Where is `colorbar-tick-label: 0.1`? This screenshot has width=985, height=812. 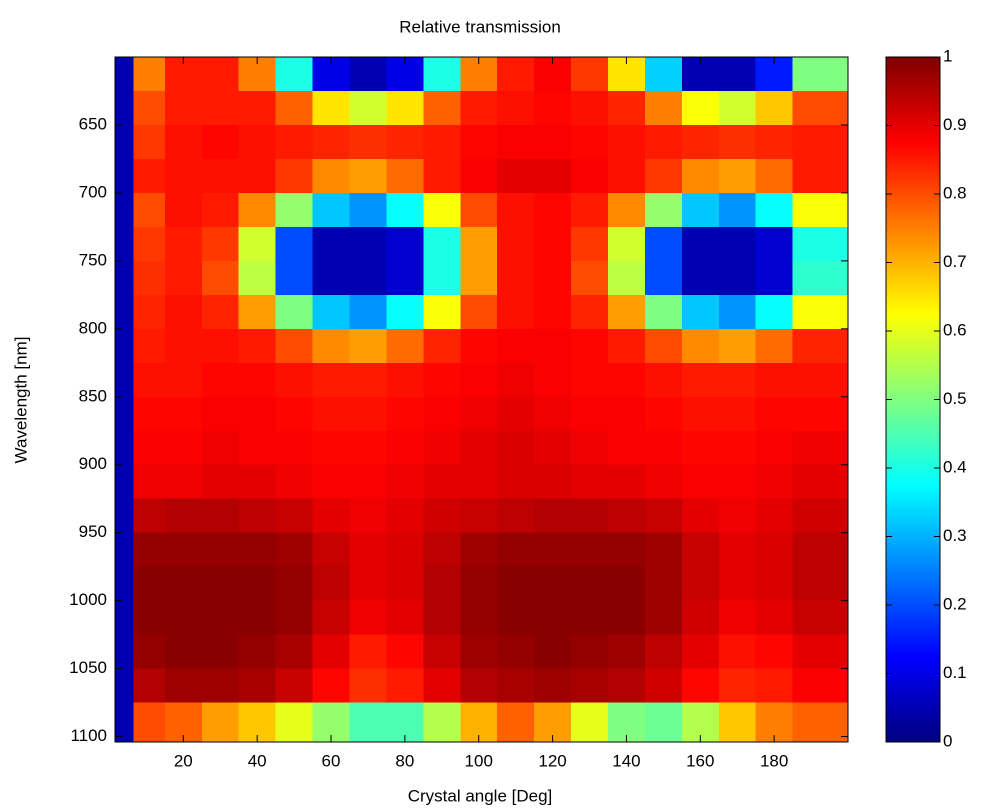
colorbar-tick-label: 0.1 is located at coordinates (955, 672).